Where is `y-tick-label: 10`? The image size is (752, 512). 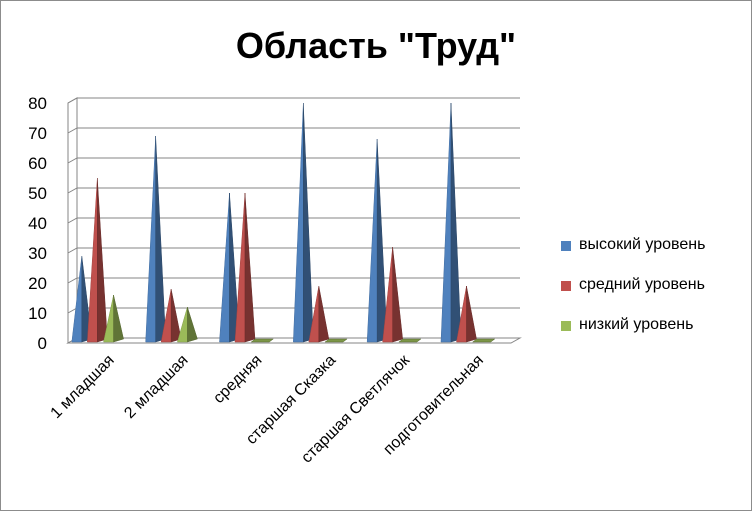 y-tick-label: 10 is located at coordinates (37, 313).